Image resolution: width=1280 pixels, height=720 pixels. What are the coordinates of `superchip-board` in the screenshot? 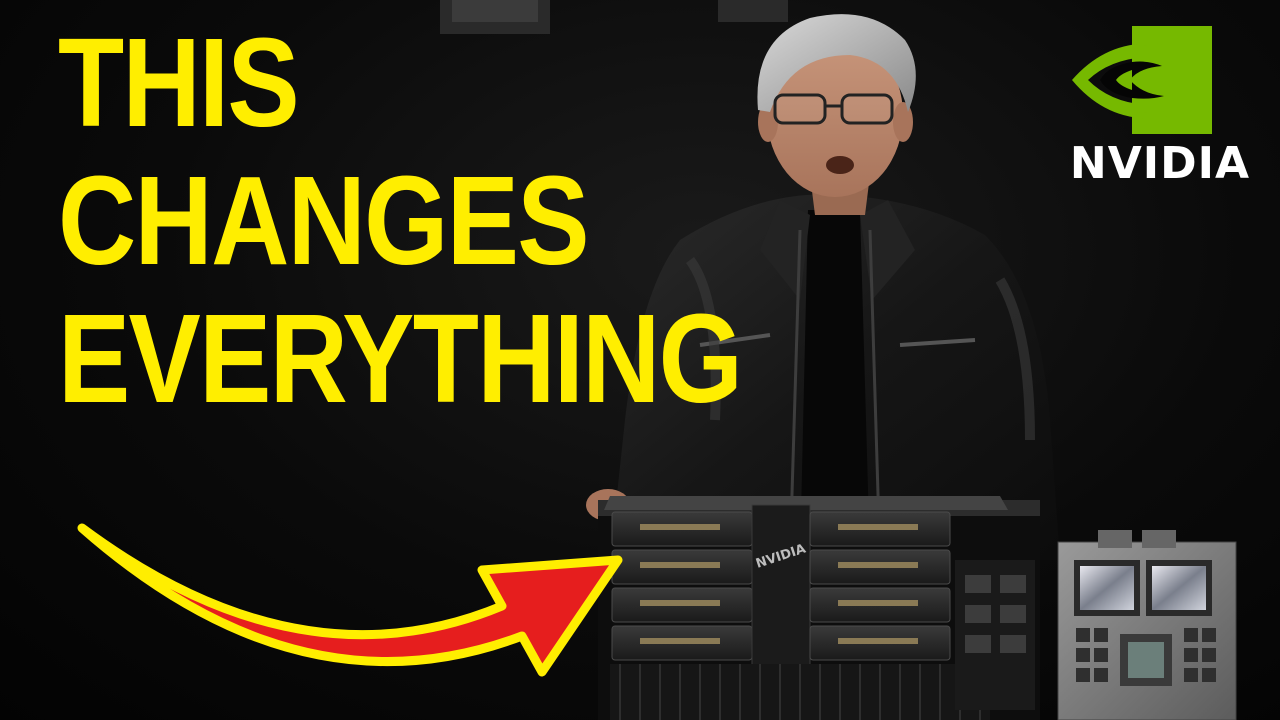 It's located at (1147, 625).